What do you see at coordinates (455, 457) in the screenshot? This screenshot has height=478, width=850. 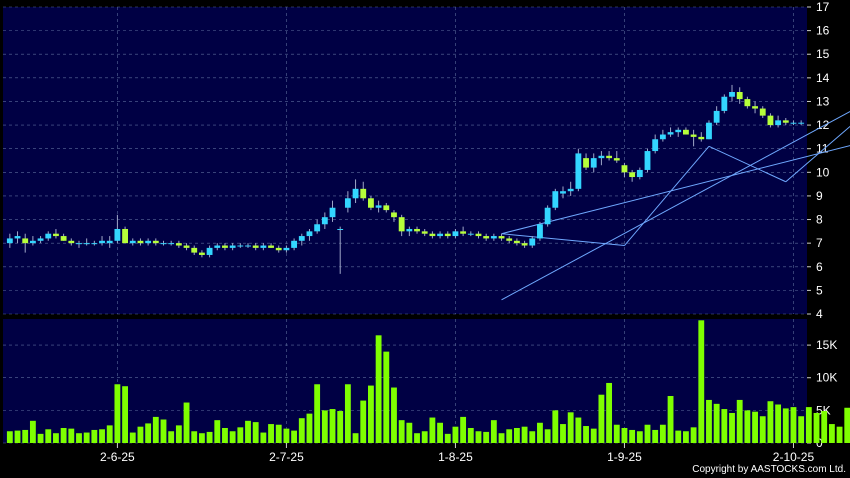 I see `x-tick-label: 1-8-25` at bounding box center [455, 457].